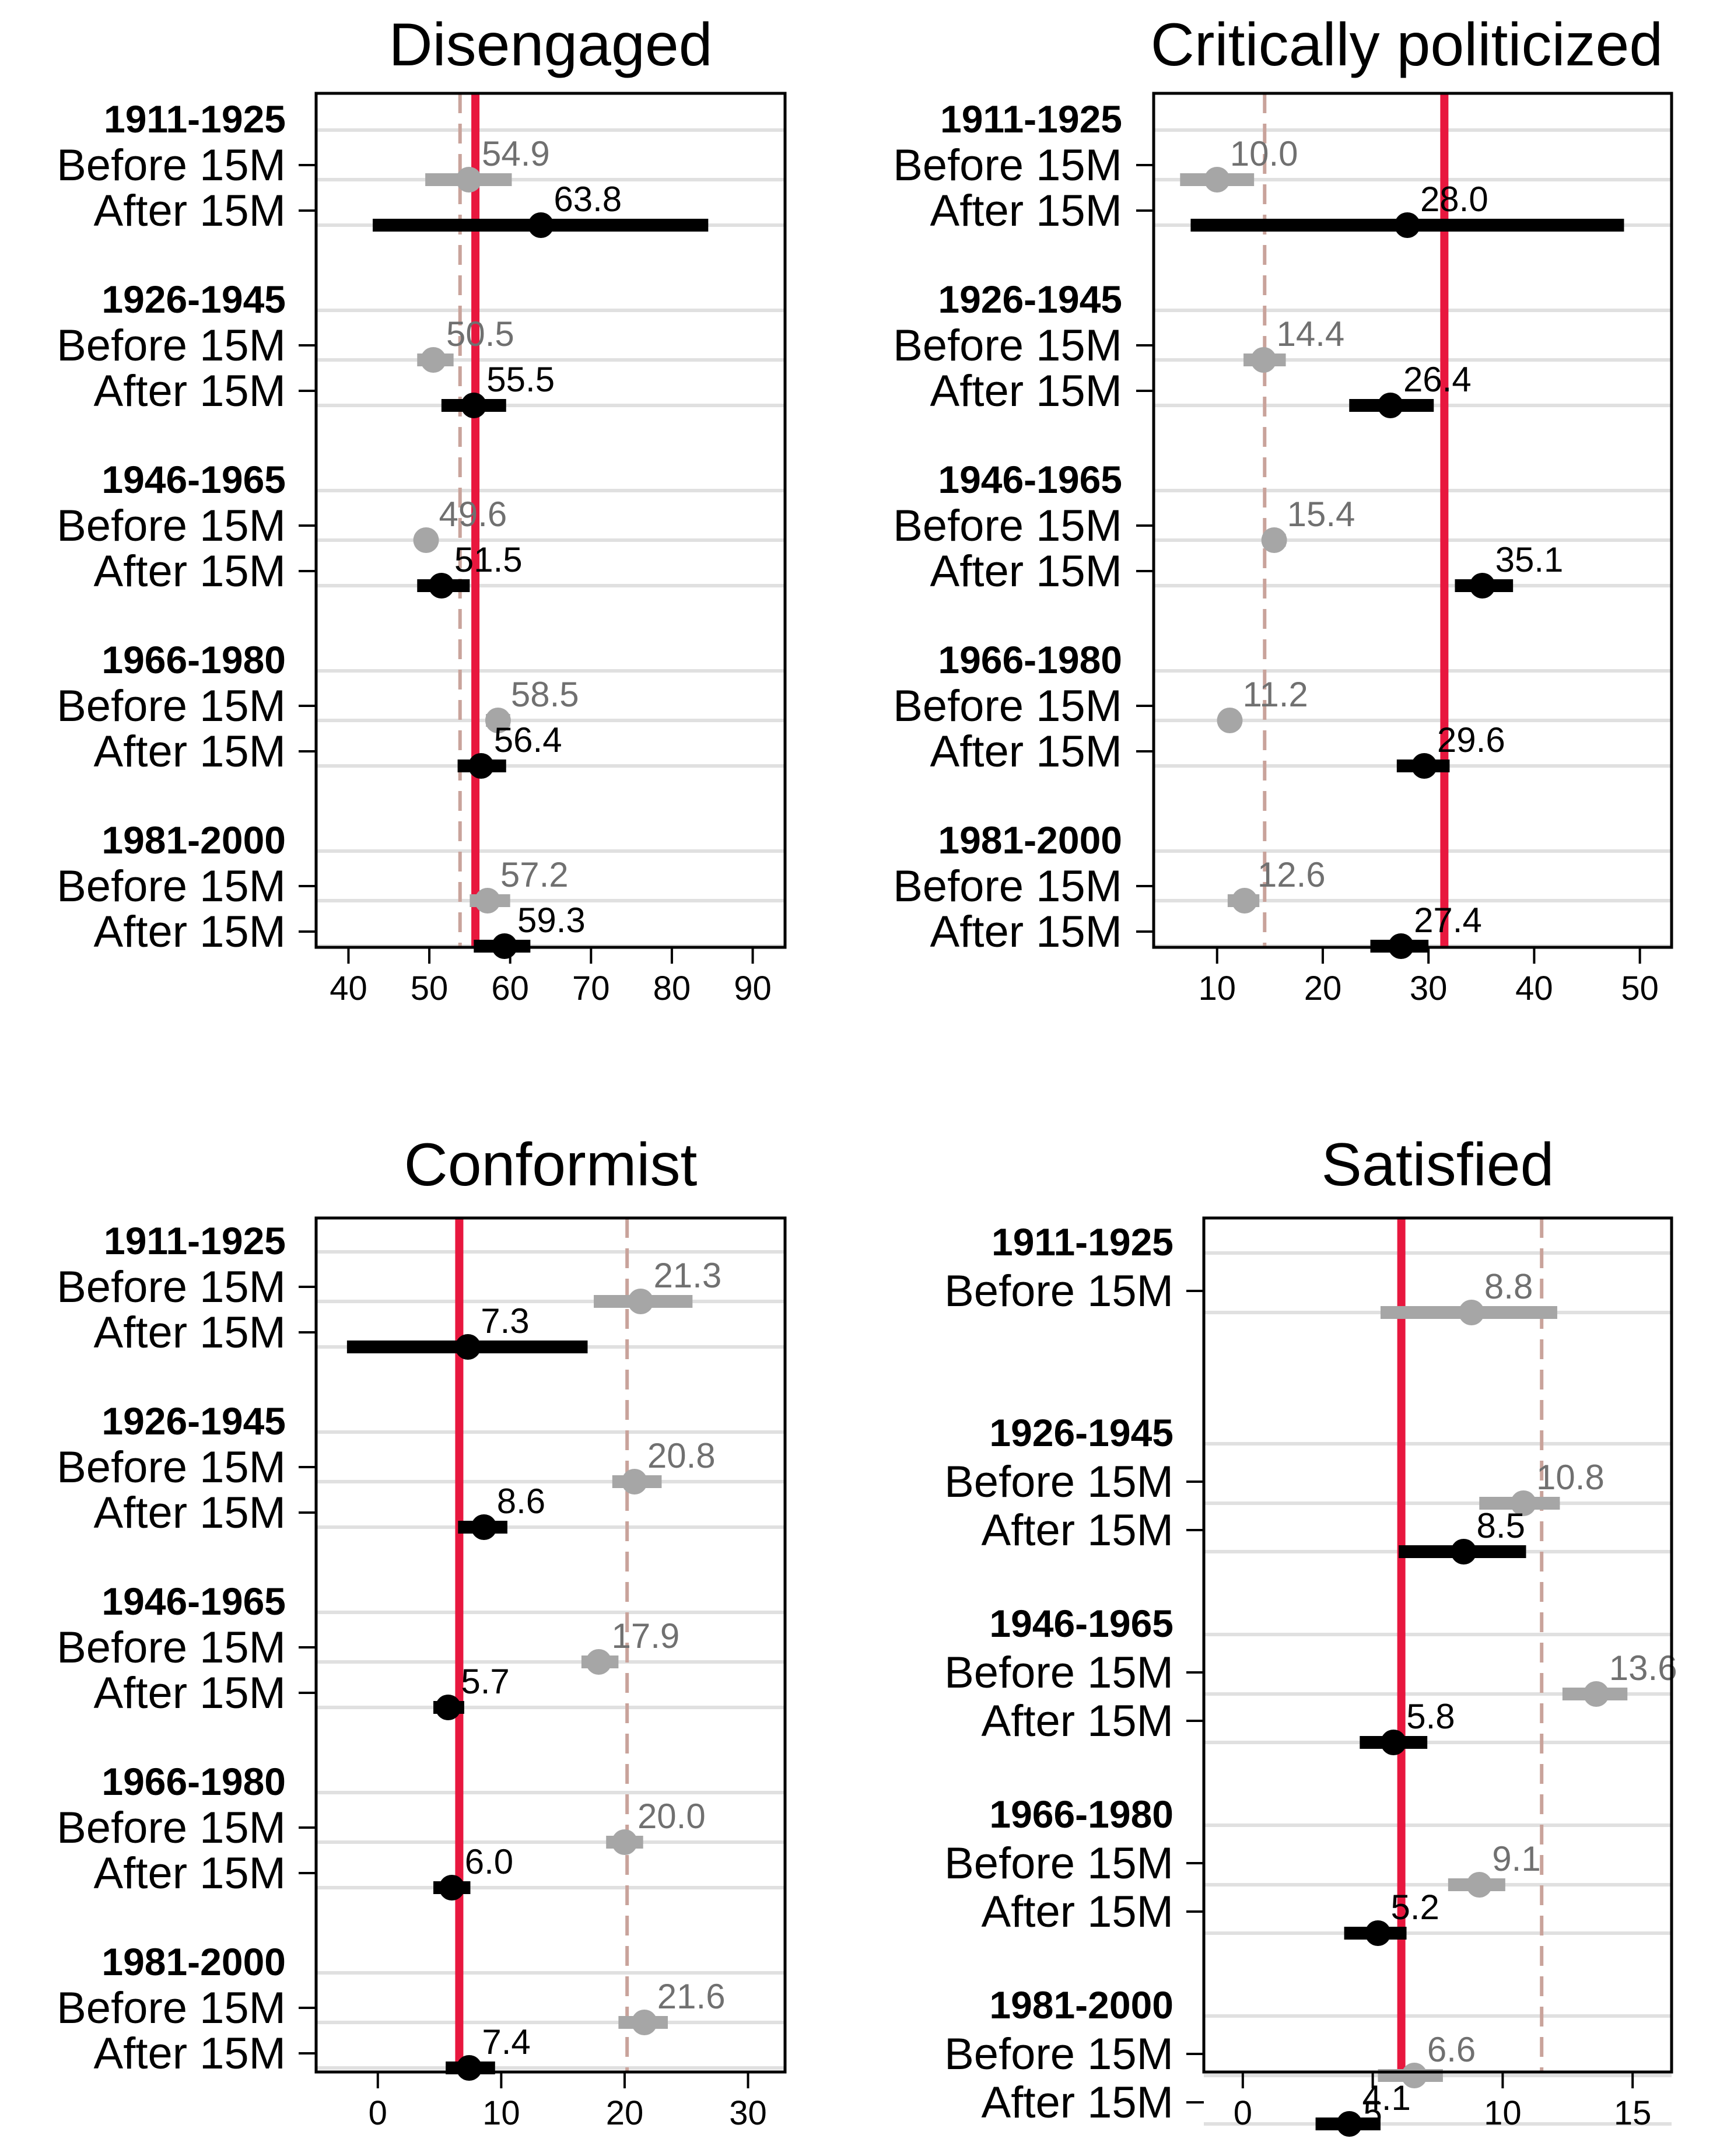 The height and width of the screenshot is (2156, 1713). I want to click on cohort-label: 1911-1925, so click(1031, 119).